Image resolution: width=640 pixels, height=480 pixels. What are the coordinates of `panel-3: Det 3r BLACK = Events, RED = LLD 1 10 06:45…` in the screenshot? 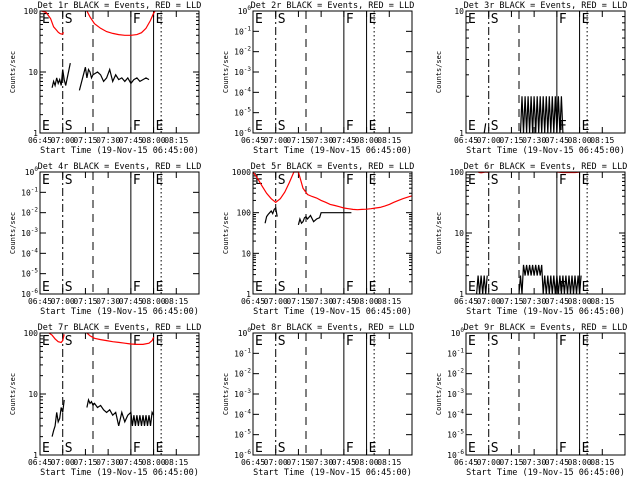 It's located at (531, 78).